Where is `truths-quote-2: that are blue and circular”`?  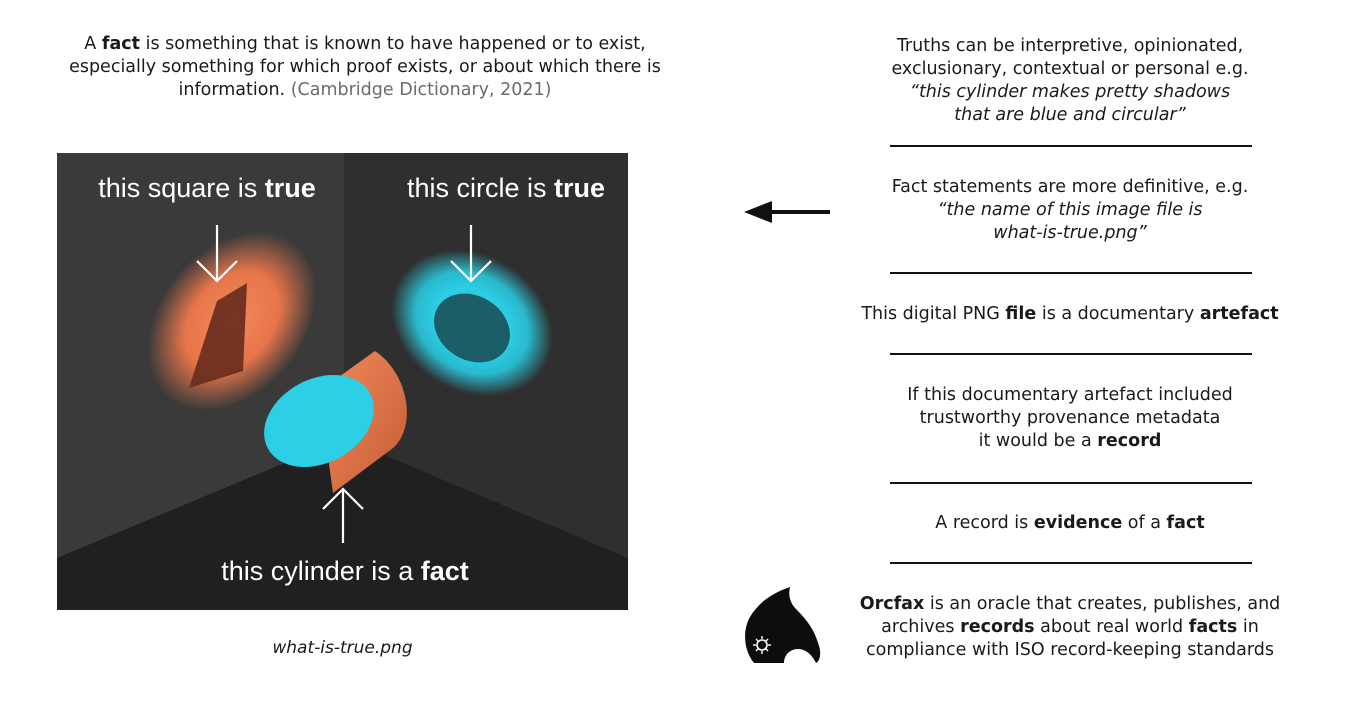
truths-quote-2: that are blue and circular” is located at coordinates (1070, 115).